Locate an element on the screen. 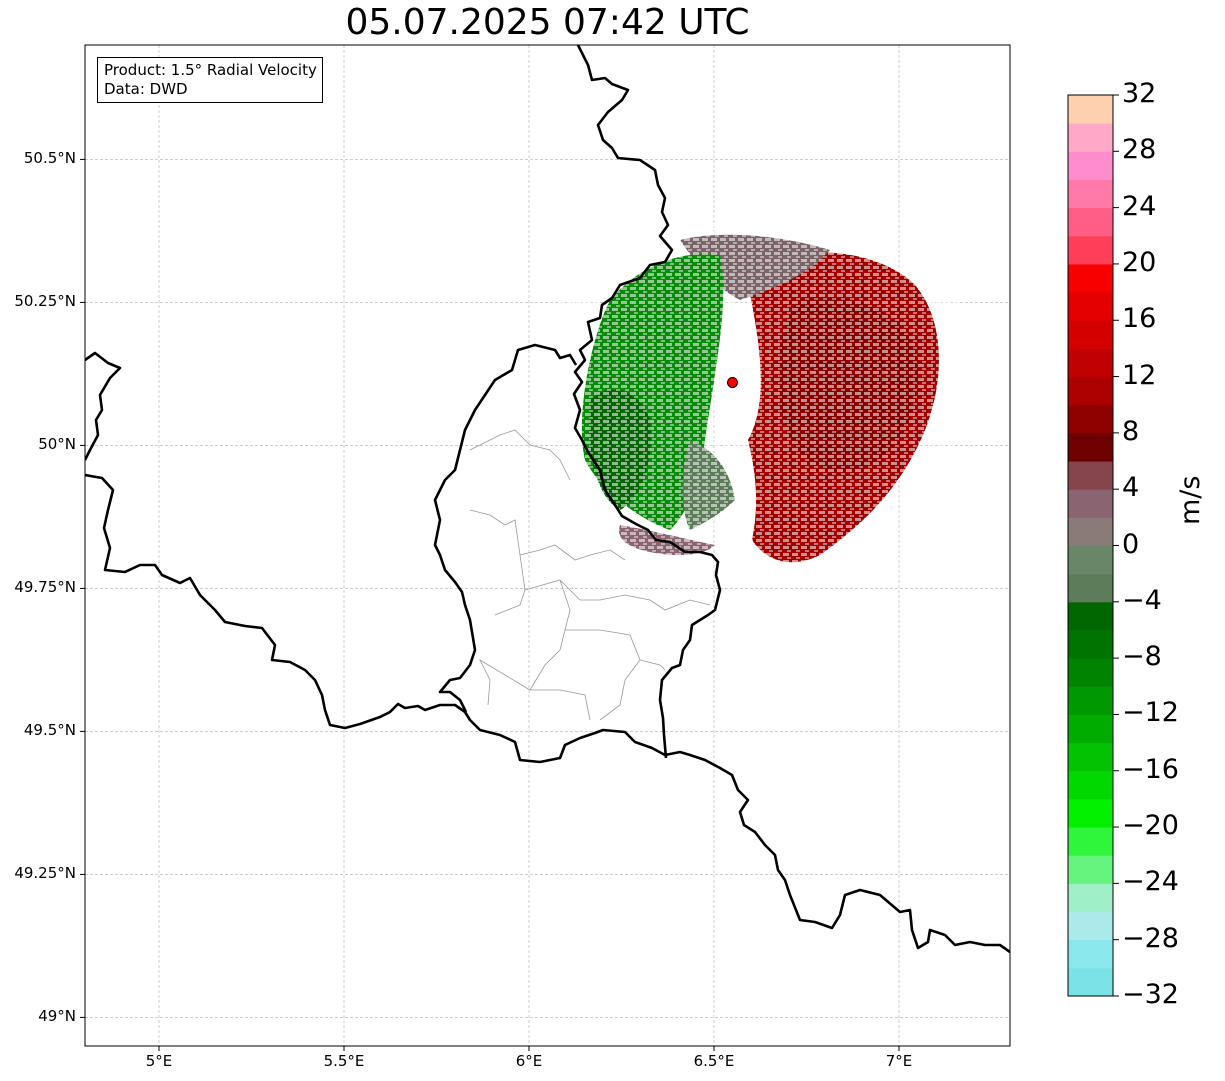  colorbar-tick-label: −20 is located at coordinates (1150, 826).